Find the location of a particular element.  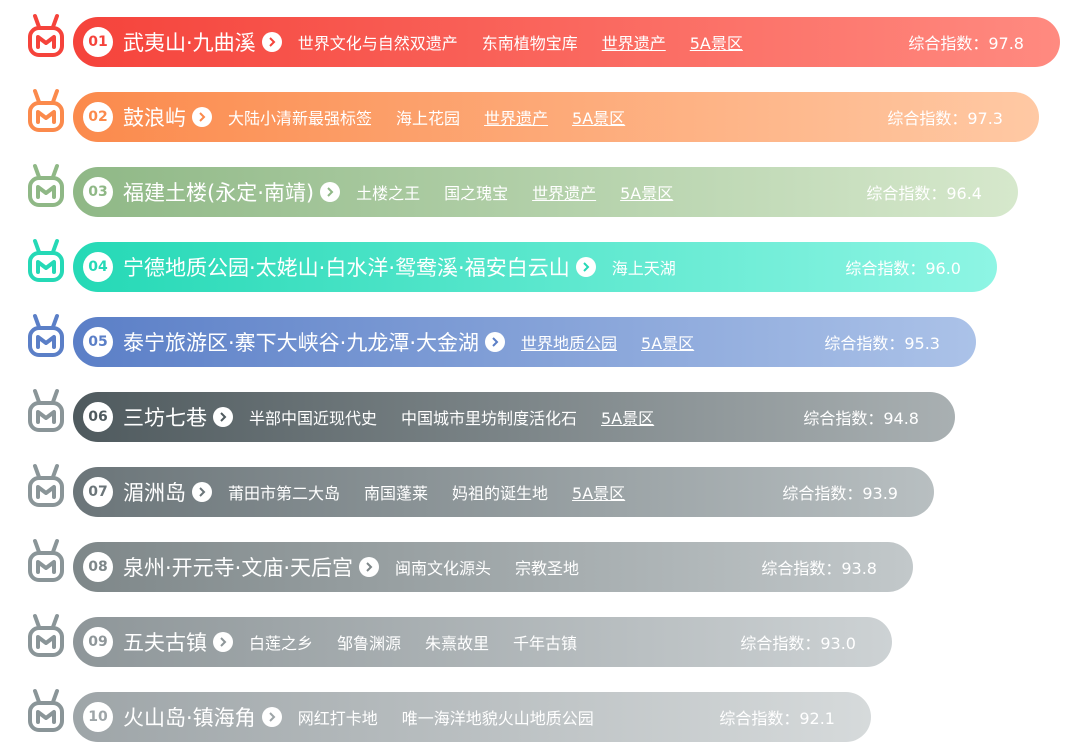

tag: 世界文化与自然双遗产 is located at coordinates (377, 43).